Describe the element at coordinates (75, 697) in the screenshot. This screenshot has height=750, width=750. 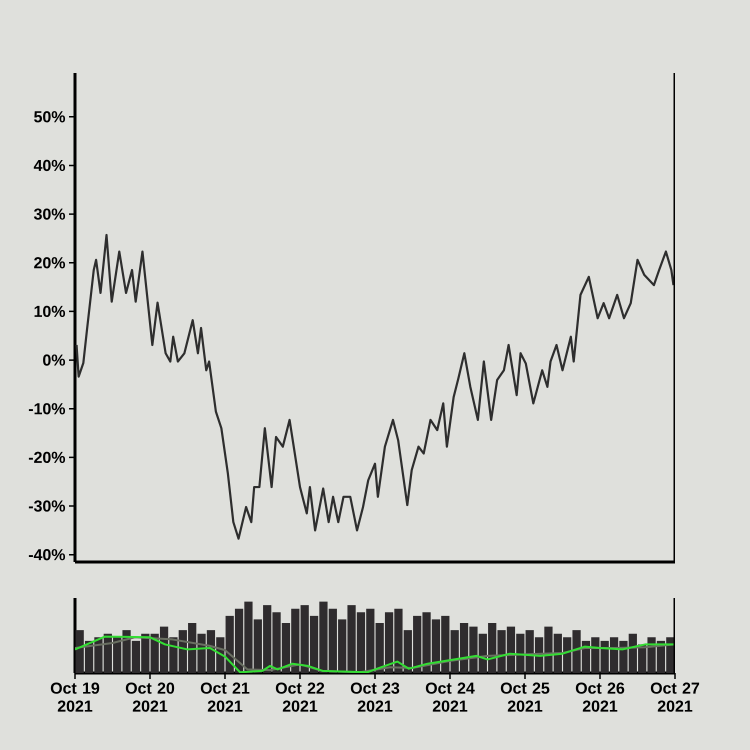
I see `x-tick-label: Oct 19 2021` at that location.